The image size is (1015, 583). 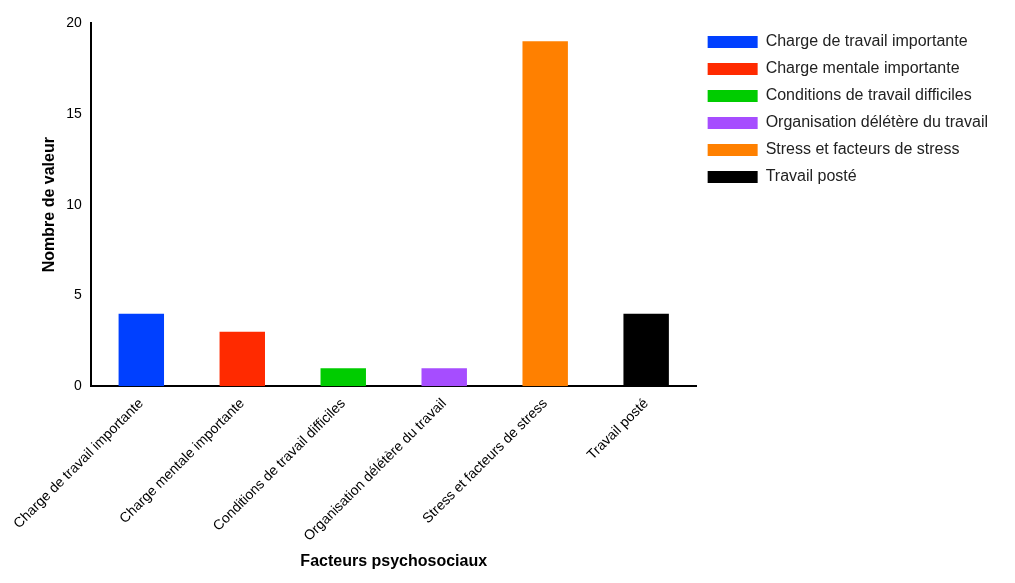 What do you see at coordinates (811, 176) in the screenshot?
I see `legend-label: Travail posté` at bounding box center [811, 176].